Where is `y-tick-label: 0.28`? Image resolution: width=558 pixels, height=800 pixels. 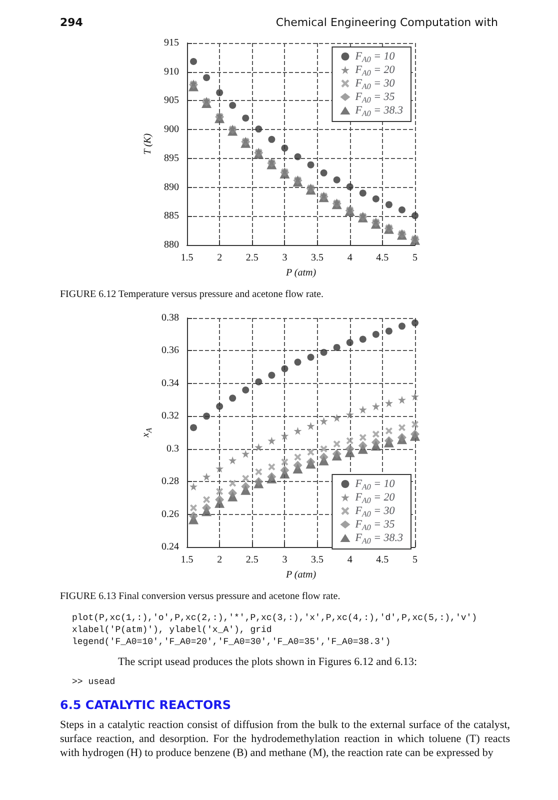 y-tick-label: 0.28 is located at coordinates (170, 482).